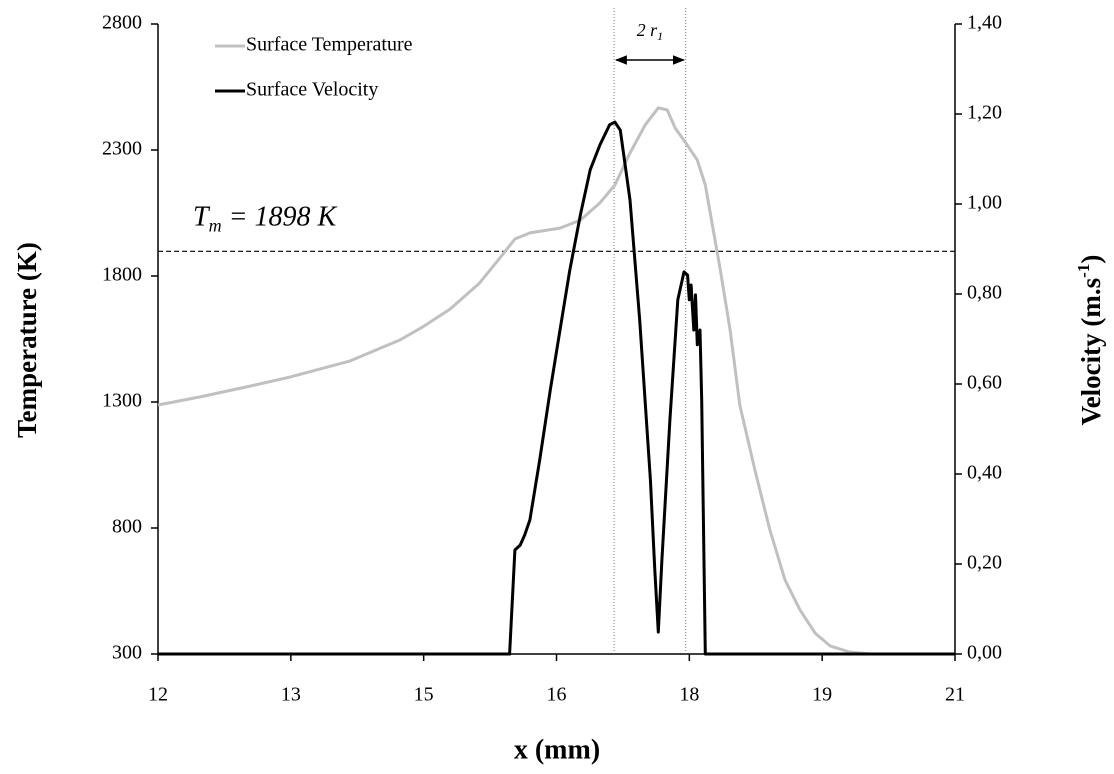 This screenshot has height=774, width=1114. I want to click on x-tick-label: 19, so click(822, 695).